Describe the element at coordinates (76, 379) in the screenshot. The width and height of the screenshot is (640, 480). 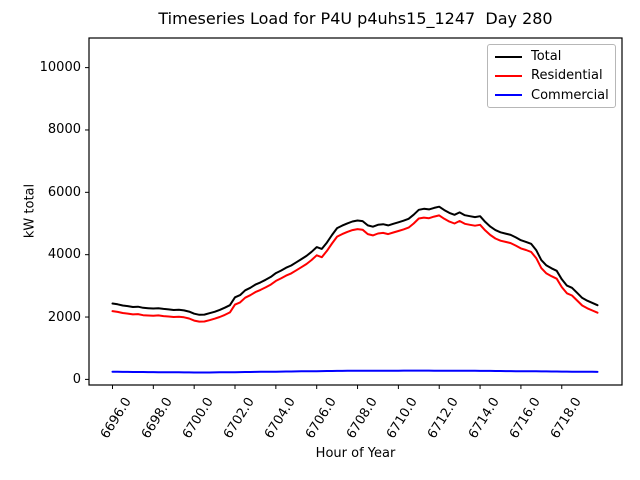
I see `y-tick-label: 0` at that location.